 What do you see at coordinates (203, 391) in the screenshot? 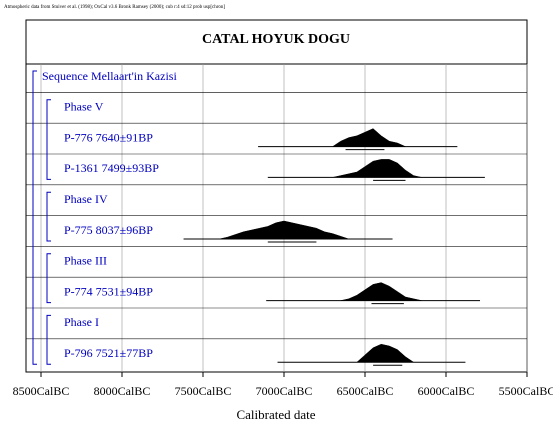
I see `x-tick-label: 7500CalBC` at bounding box center [203, 391].